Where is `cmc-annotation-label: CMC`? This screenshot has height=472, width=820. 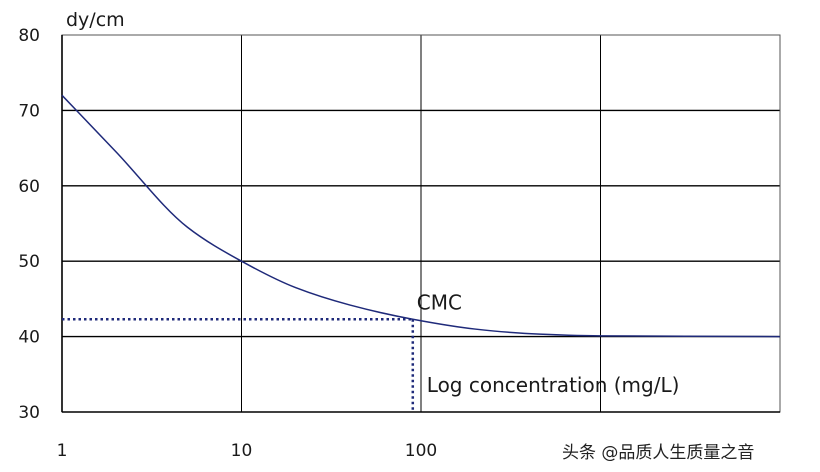 cmc-annotation-label: CMC is located at coordinates (439, 302).